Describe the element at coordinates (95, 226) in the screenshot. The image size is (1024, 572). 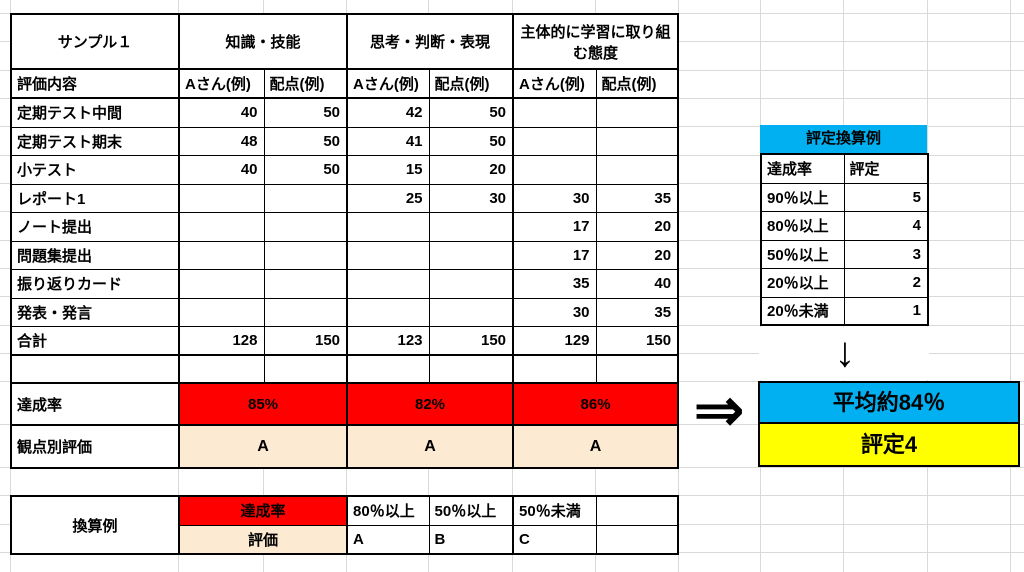
I see `row-label-cell: ノート提出` at that location.